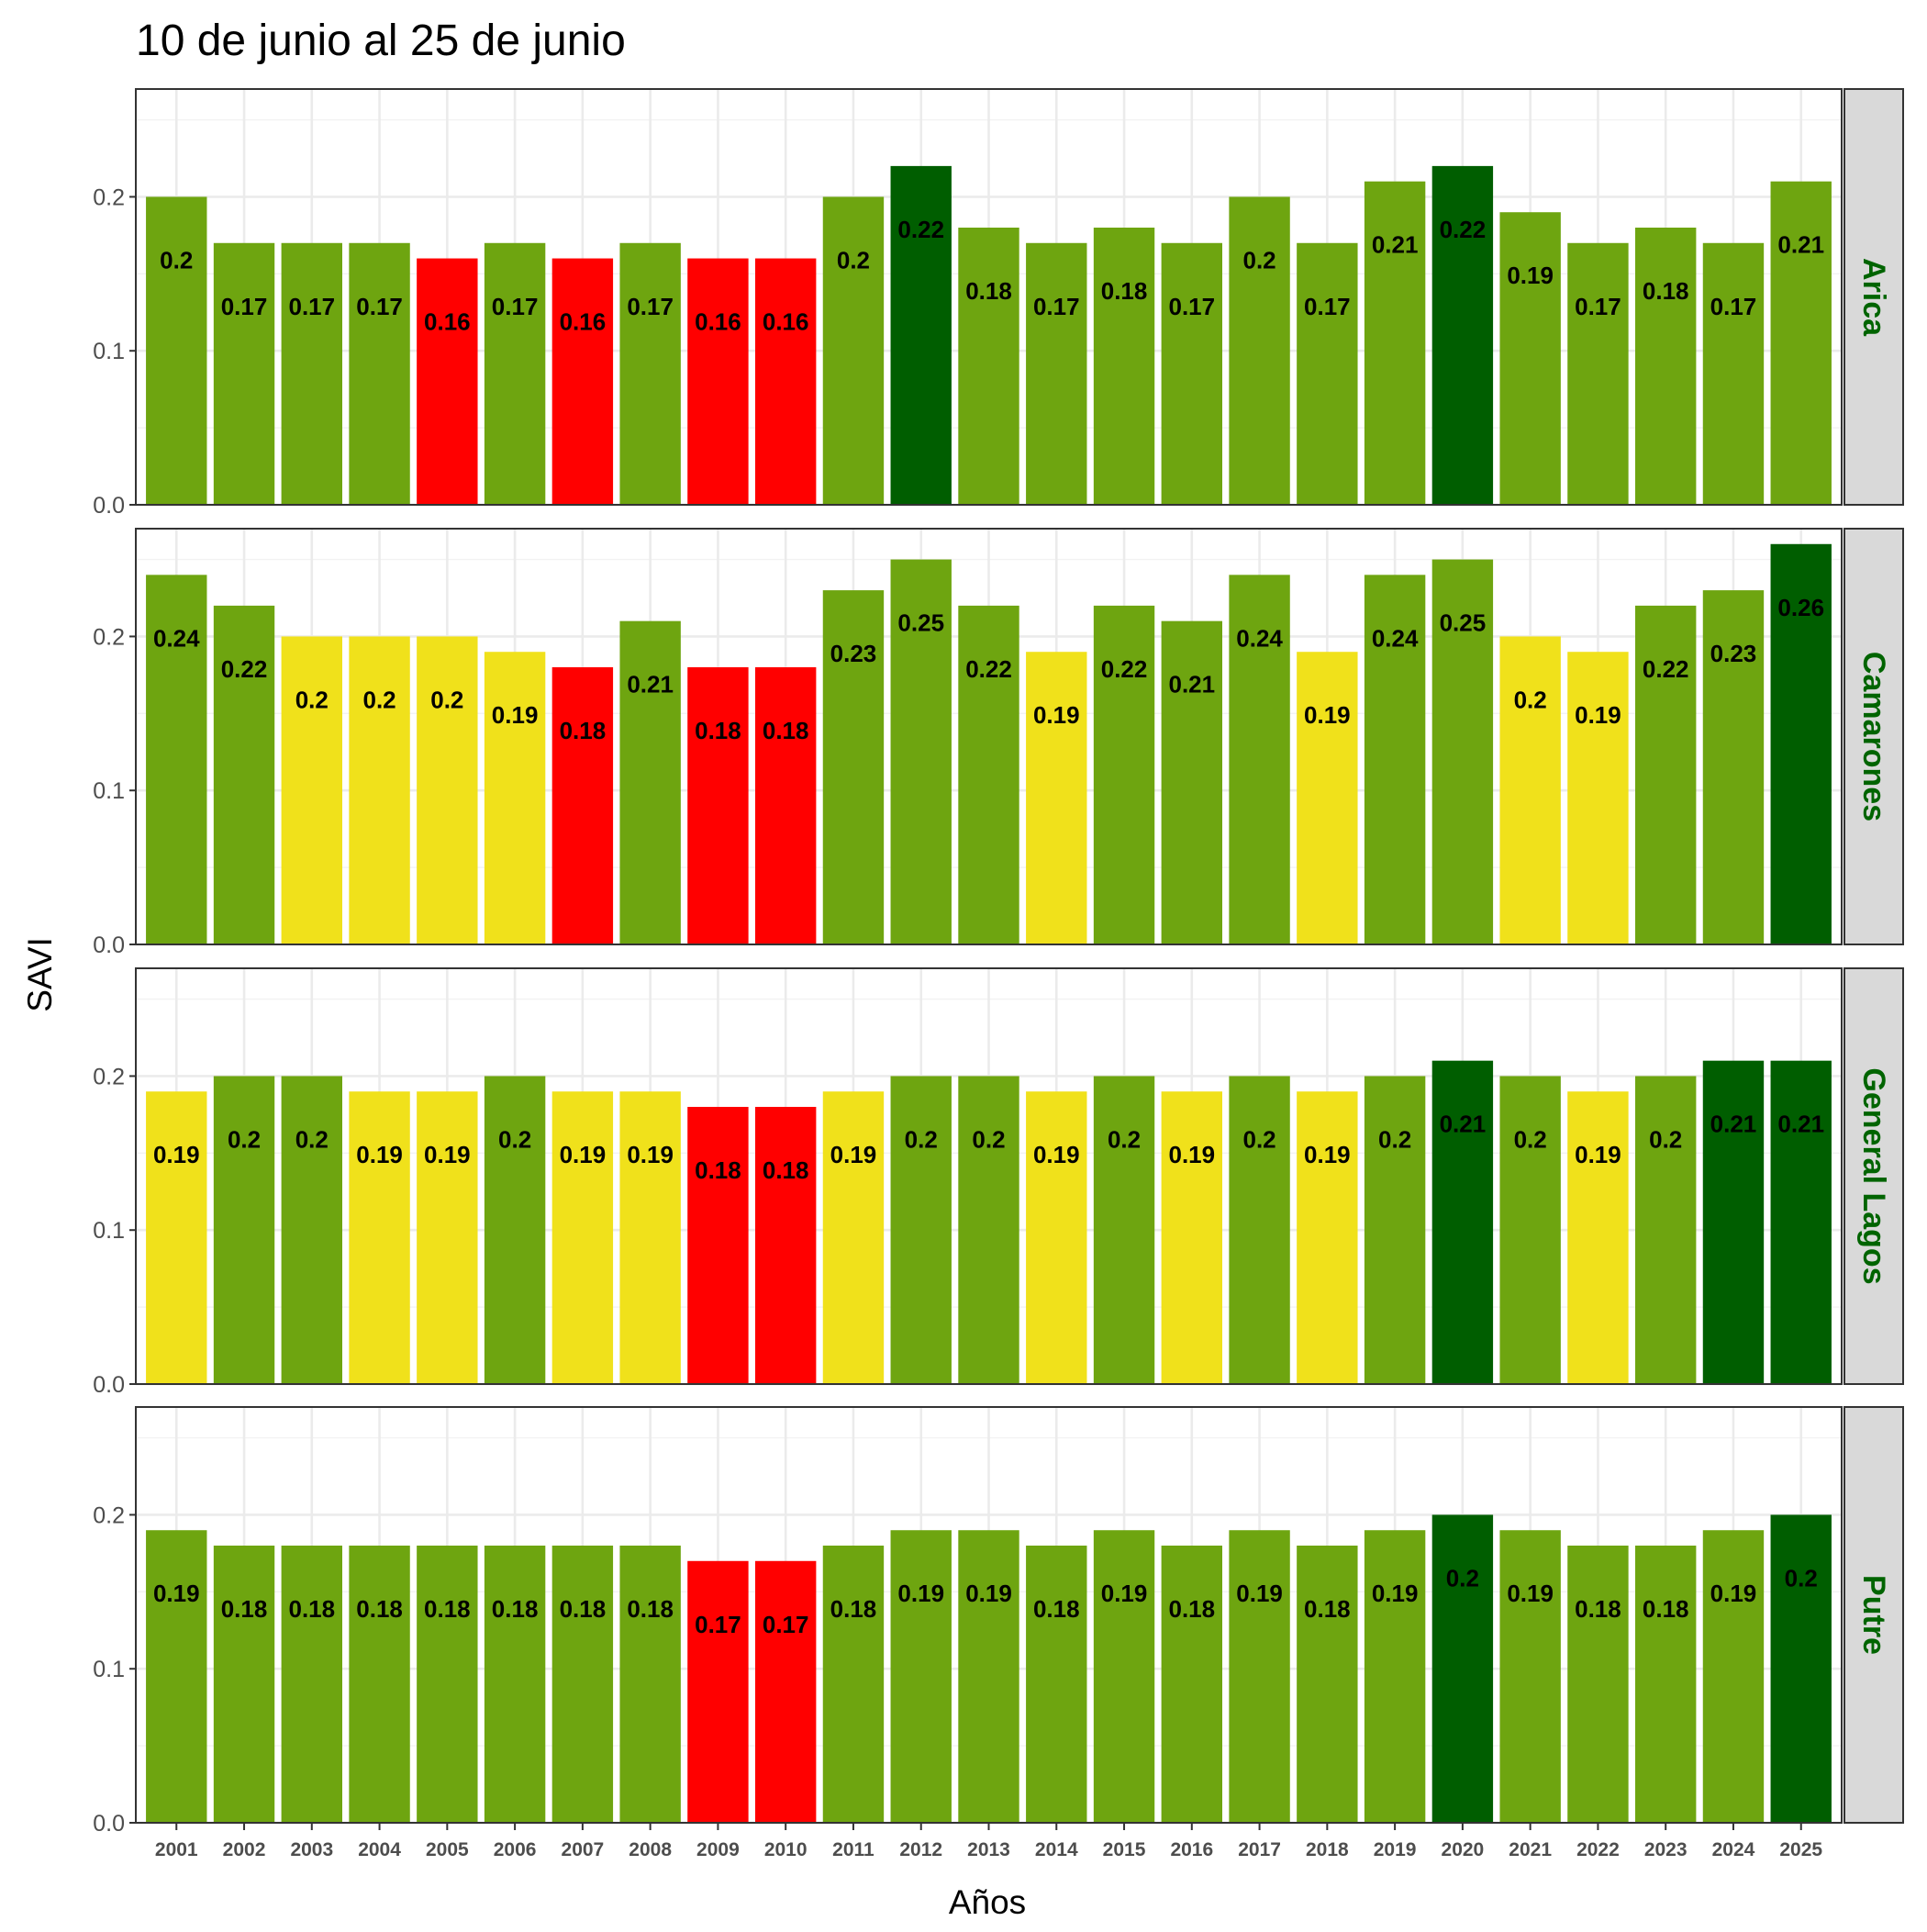 The height and width of the screenshot is (1932, 1927). I want to click on bar-camarones-2014, so click(1056, 798).